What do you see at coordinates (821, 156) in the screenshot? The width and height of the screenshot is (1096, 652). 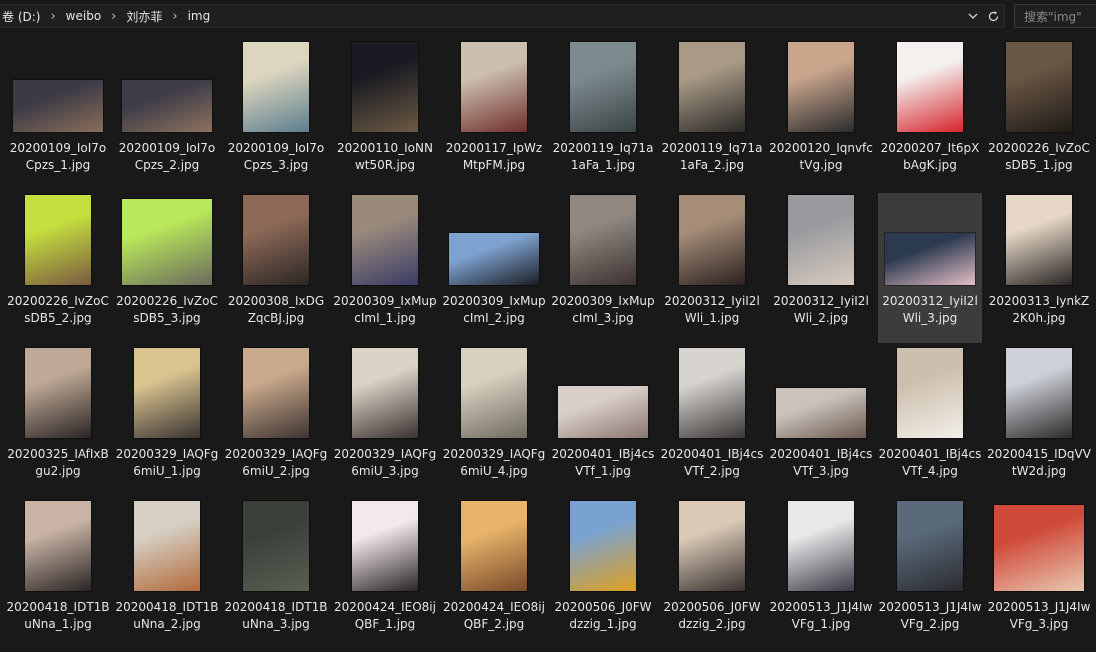 I see `file-name: 20200120_IqnvfctVg.jpg` at bounding box center [821, 156].